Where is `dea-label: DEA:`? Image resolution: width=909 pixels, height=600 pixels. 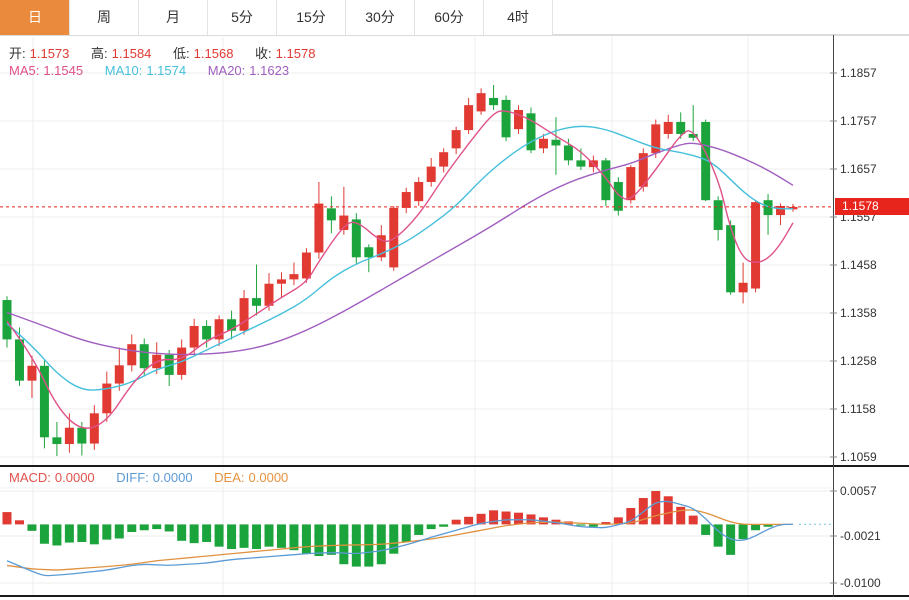 dea-label: DEA: is located at coordinates (229, 477).